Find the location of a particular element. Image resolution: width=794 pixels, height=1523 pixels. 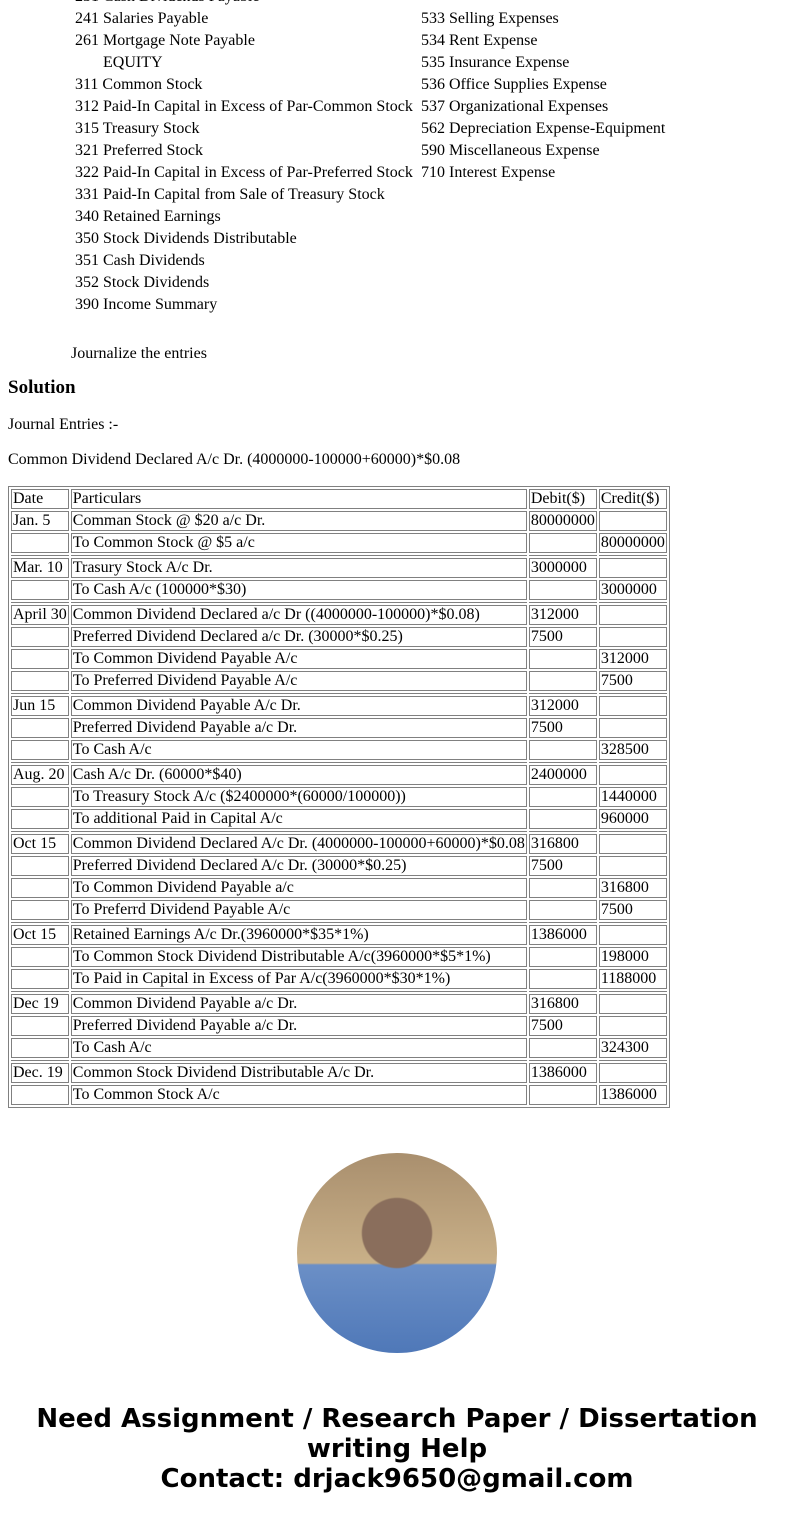

column-header: Debit($) is located at coordinates (562, 499).